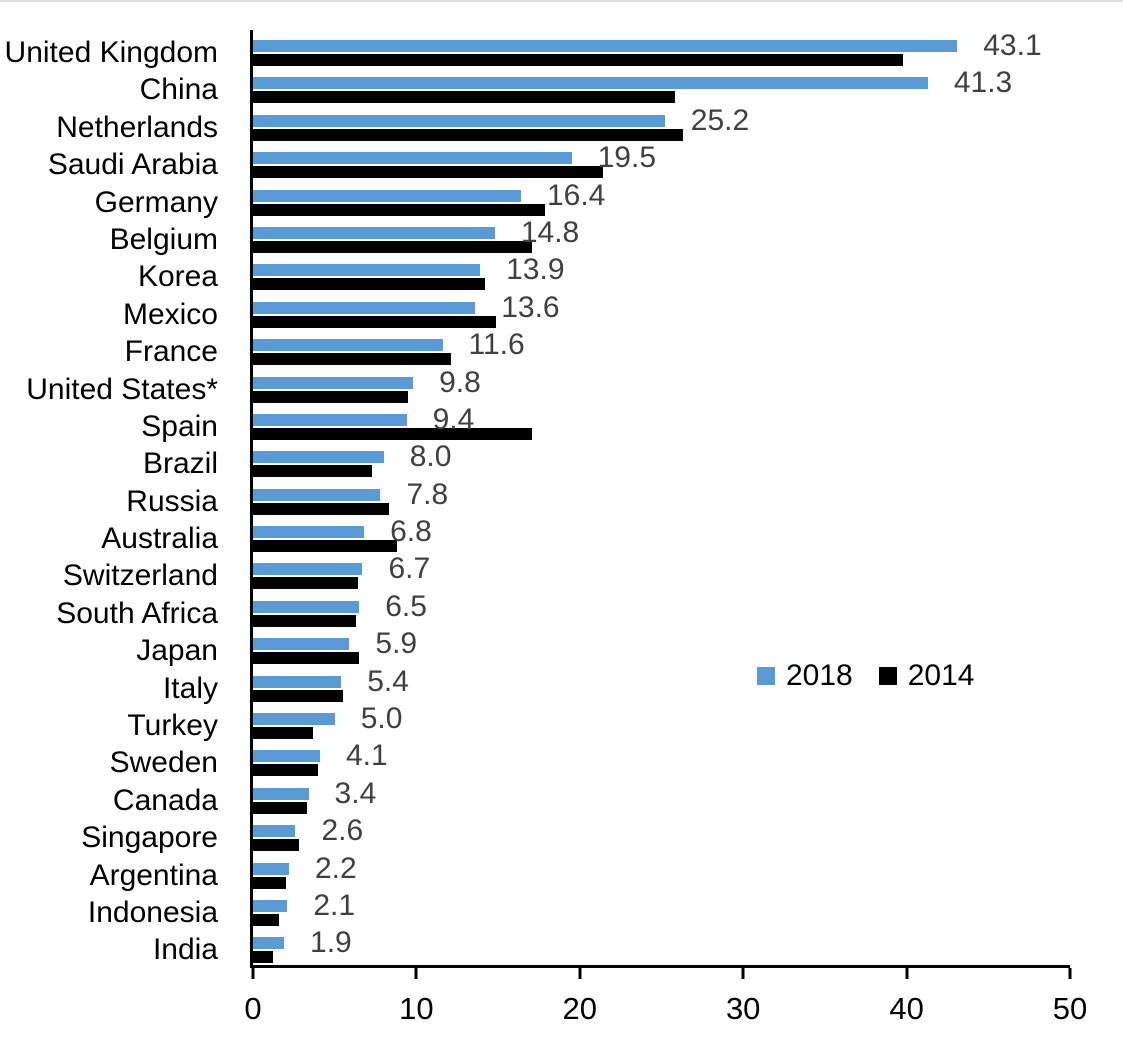 This screenshot has width=1123, height=1041. Describe the element at coordinates (172, 501) in the screenshot. I see `category-label: Russia` at that location.